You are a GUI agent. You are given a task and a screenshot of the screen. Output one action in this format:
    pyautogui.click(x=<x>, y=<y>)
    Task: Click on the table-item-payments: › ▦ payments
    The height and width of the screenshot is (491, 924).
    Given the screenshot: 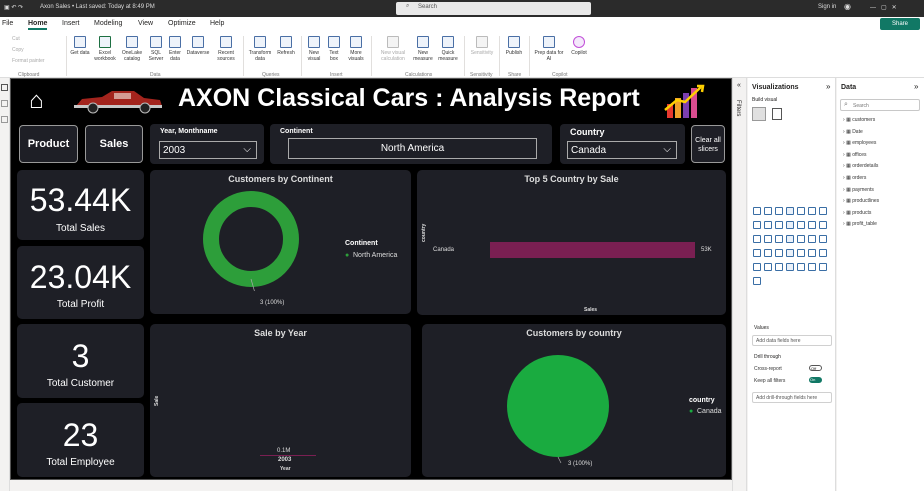 What is the action you would take?
    pyautogui.click(x=858, y=190)
    